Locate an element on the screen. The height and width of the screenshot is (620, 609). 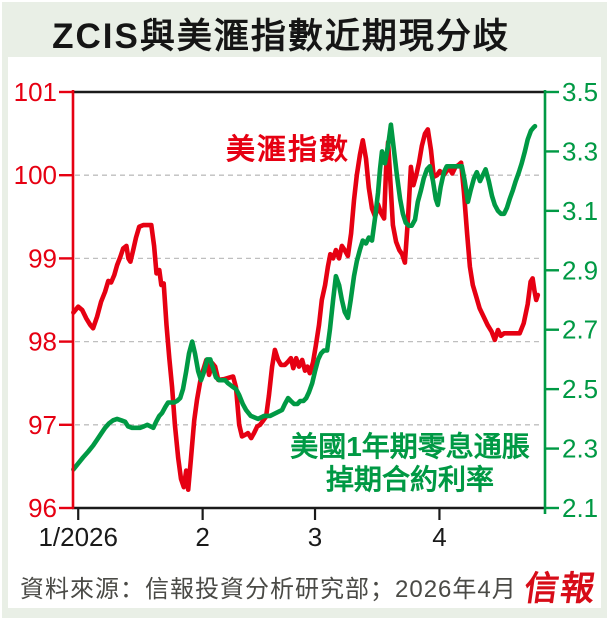
x-axis-tick-label: 3 is located at coordinates (315, 537).